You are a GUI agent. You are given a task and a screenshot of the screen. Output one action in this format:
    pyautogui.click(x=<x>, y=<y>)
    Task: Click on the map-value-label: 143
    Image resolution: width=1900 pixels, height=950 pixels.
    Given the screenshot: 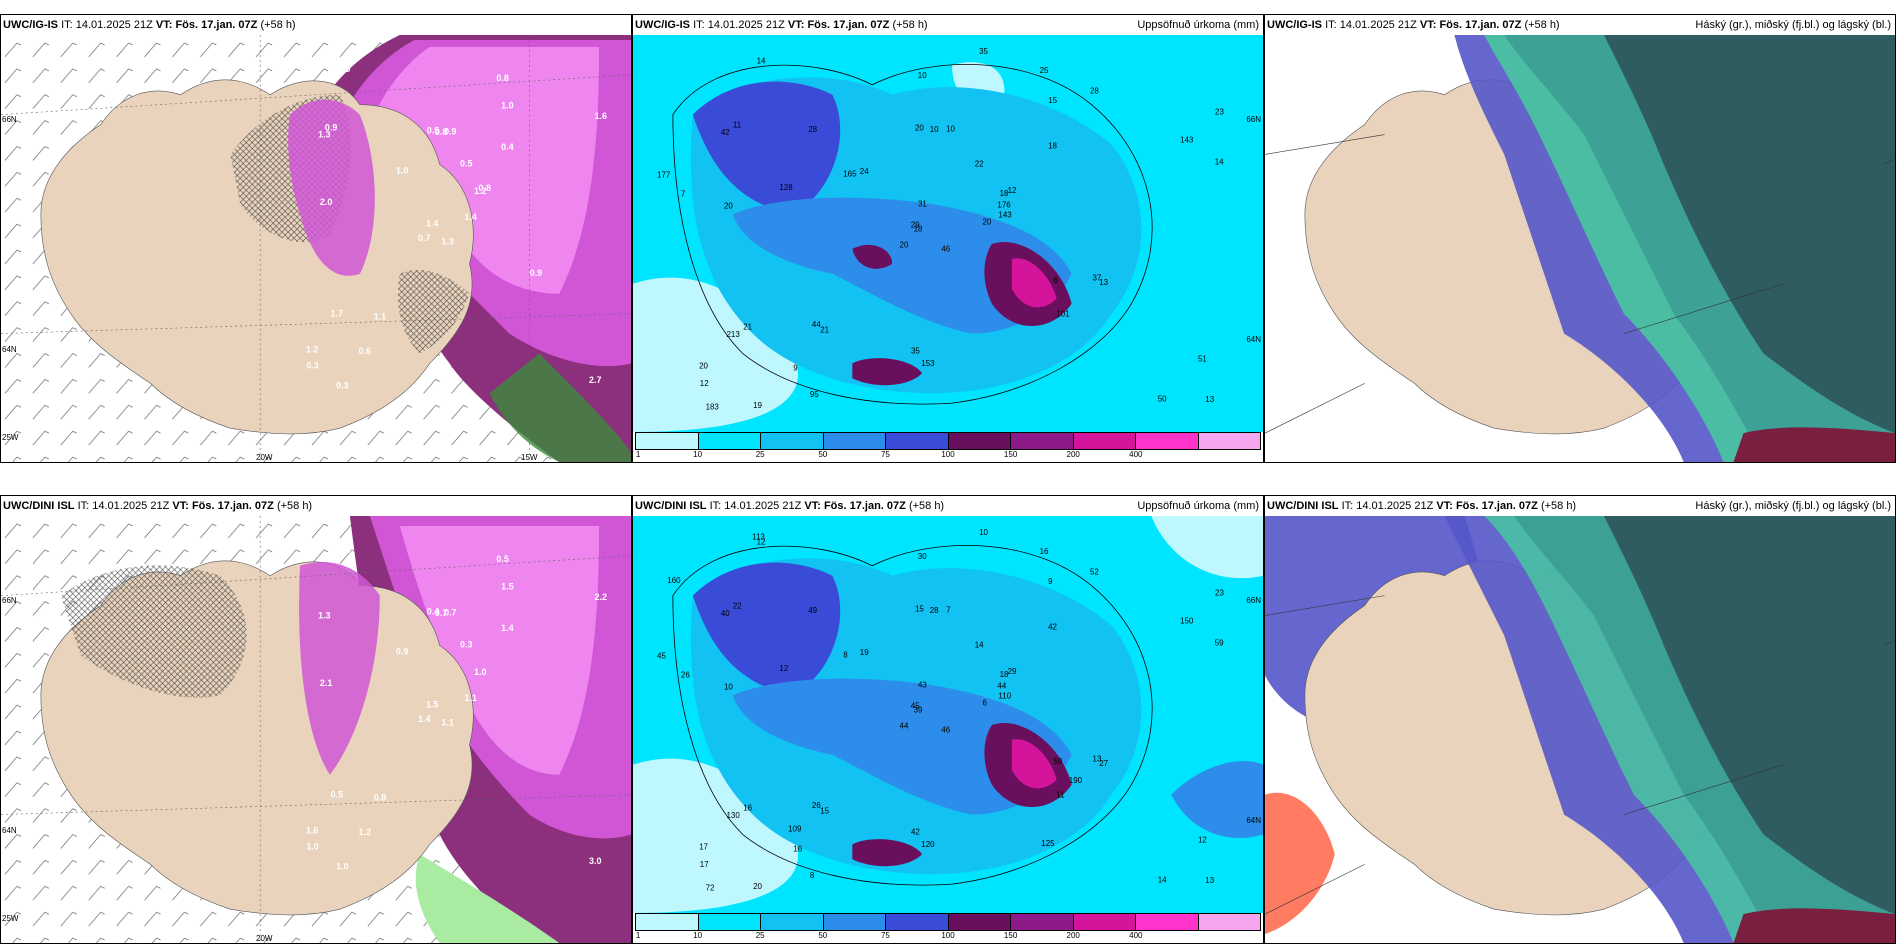 What is the action you would take?
    pyautogui.click(x=1005, y=215)
    